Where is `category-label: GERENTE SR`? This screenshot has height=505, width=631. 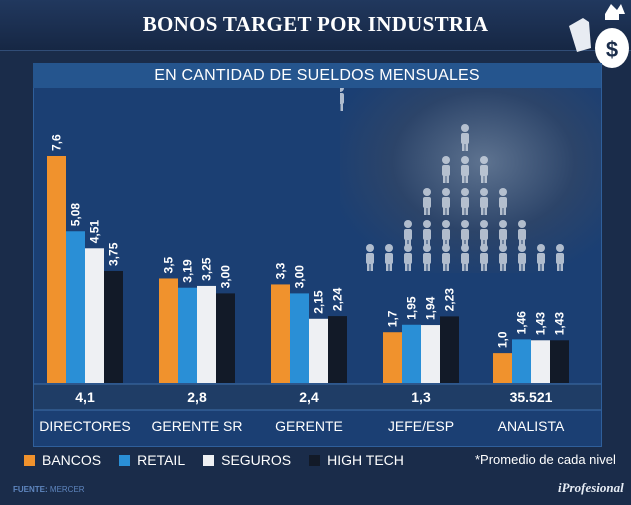
category-label: GERENTE SR is located at coordinates (196, 426).